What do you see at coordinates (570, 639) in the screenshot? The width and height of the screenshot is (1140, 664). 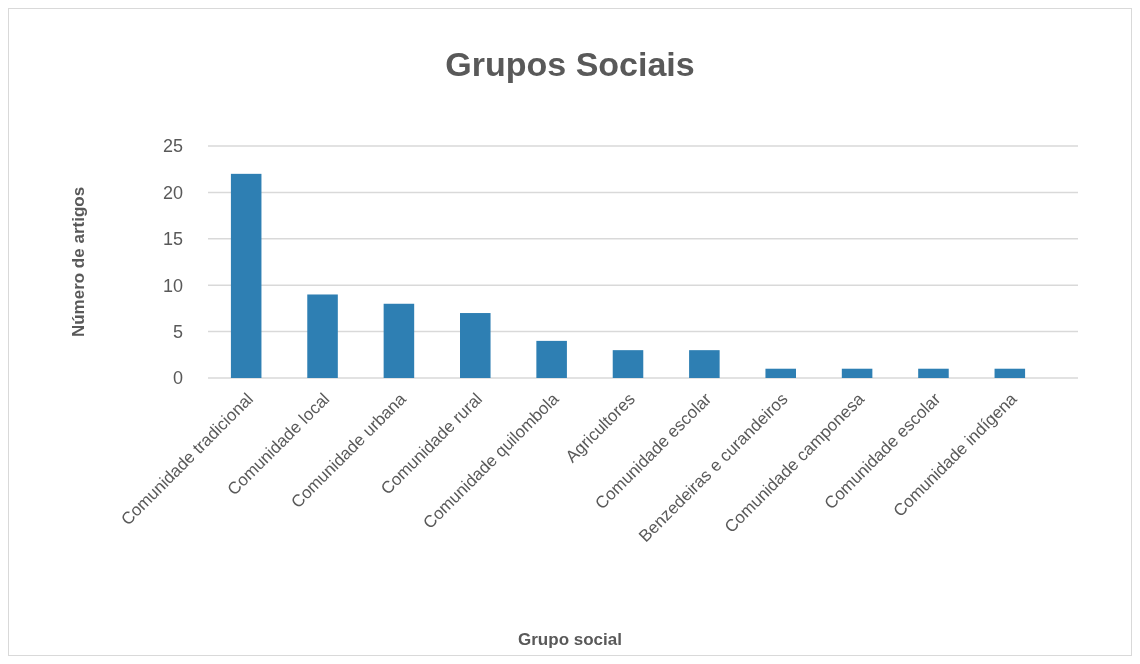 I see `x-axis-title: Grupo social` at bounding box center [570, 639].